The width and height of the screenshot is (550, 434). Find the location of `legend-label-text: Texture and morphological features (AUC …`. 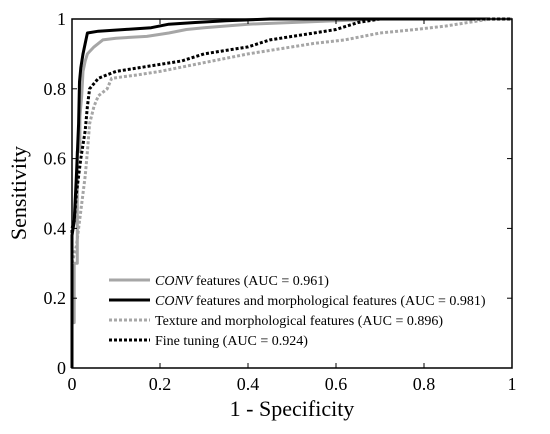

legend-label-text: Texture and morphological features (AUC … is located at coordinates (299, 321).